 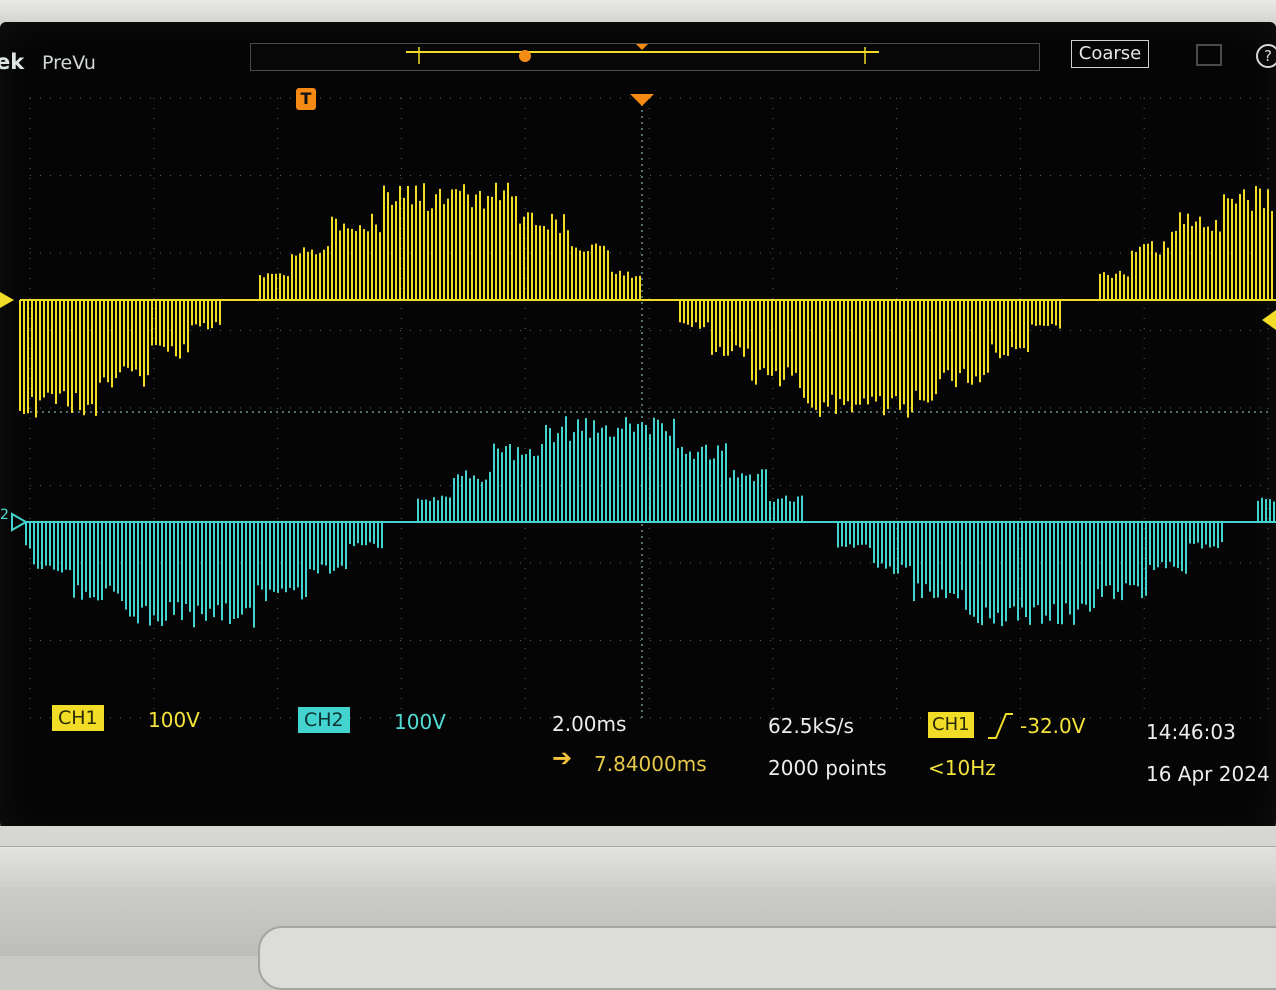 I want to click on trigger-source-badge: CH1, so click(x=951, y=725).